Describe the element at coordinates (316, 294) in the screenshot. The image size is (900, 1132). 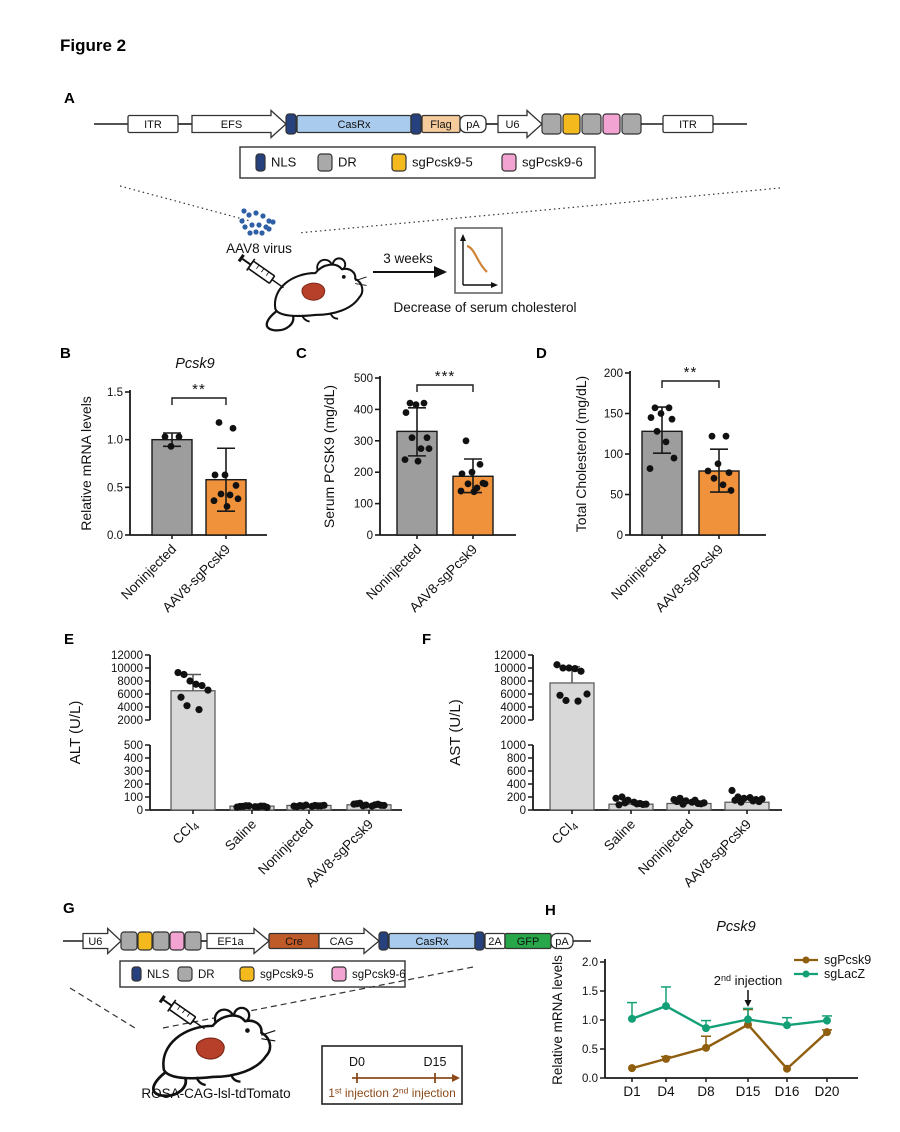
I see `mouse-illustration` at that location.